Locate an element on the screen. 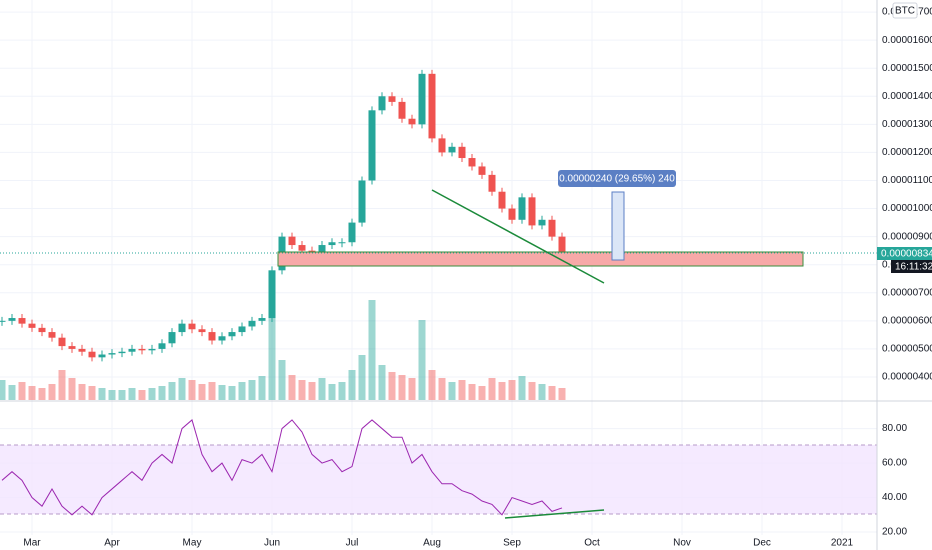 The height and width of the screenshot is (550, 932). x-tick-label: Aug is located at coordinates (432, 543).